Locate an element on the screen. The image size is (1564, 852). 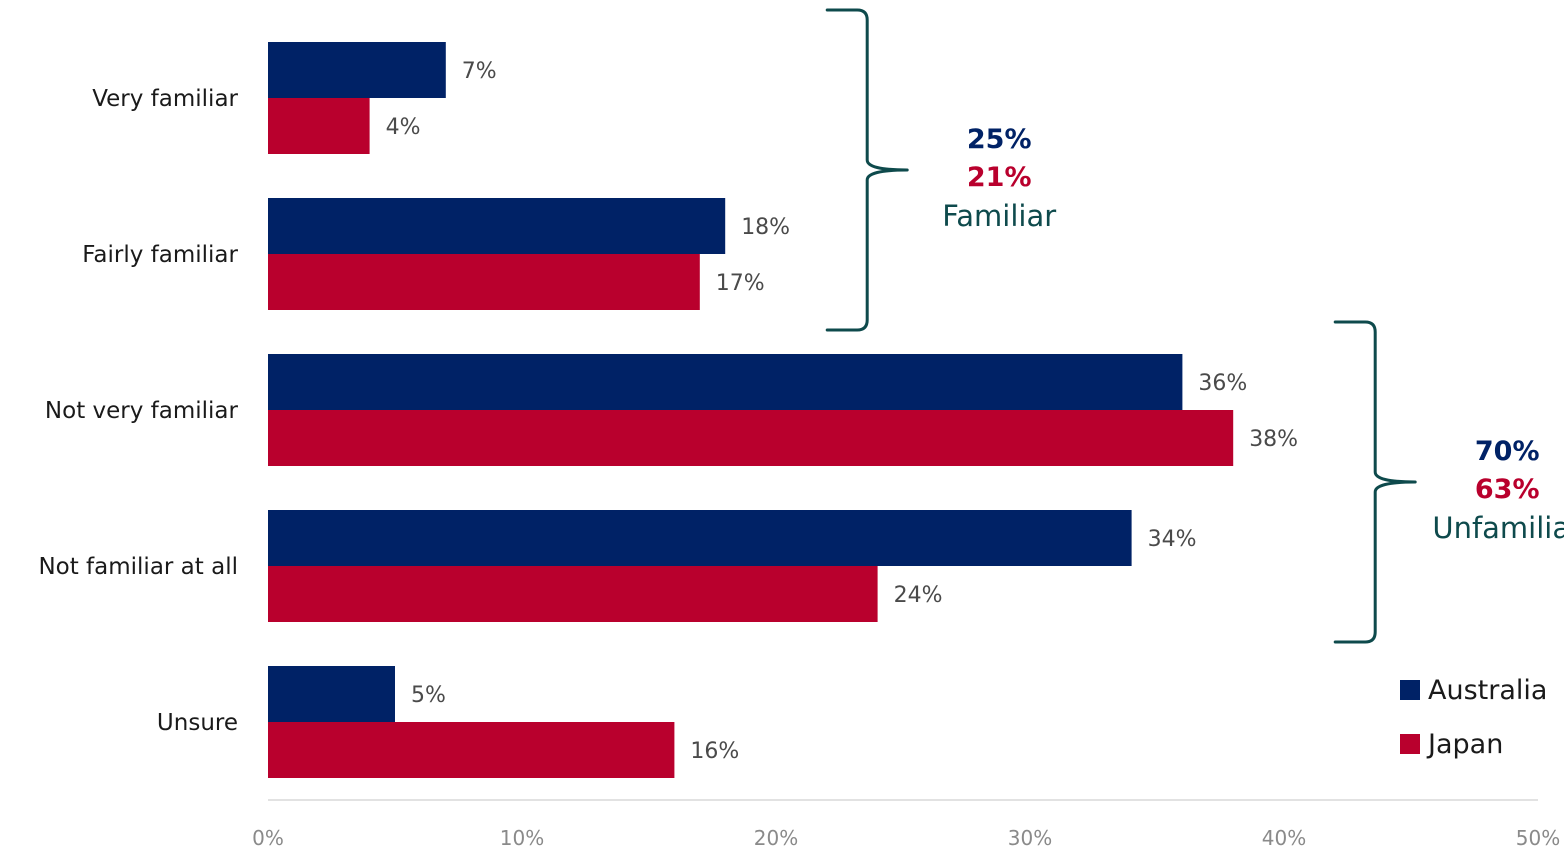
data-label-japan-fairly-familiar: 17% is located at coordinates (740, 283).